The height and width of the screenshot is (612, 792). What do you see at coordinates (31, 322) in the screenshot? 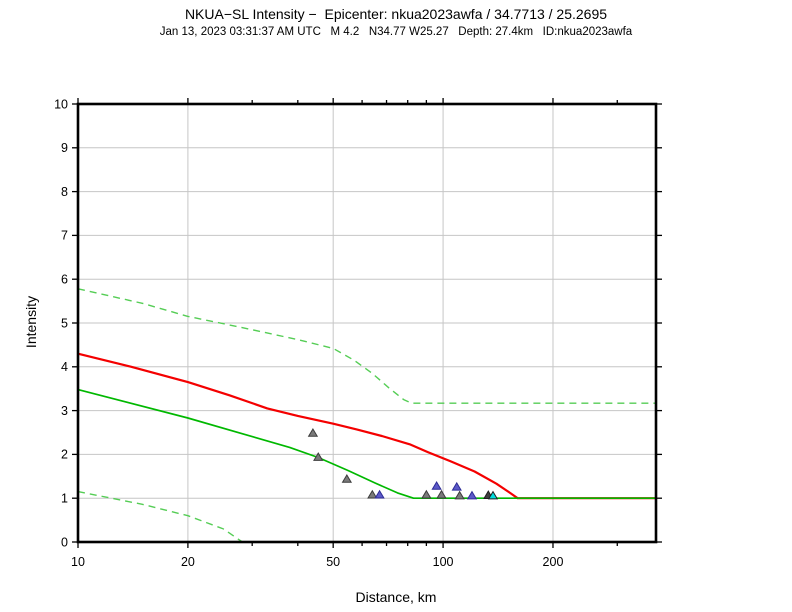
I see `y-axis-label: Intensity` at bounding box center [31, 322].